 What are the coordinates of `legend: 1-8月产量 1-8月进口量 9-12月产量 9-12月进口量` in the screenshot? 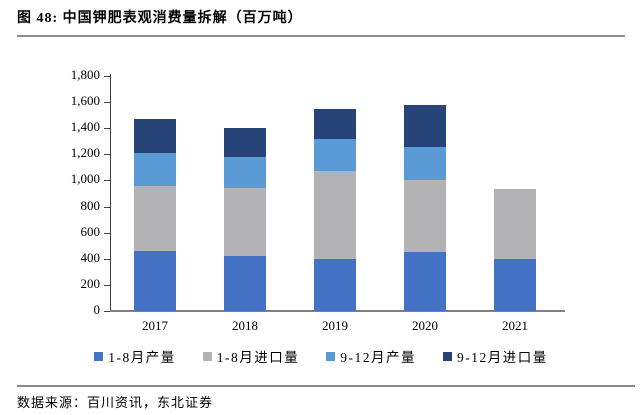 It's located at (321, 356).